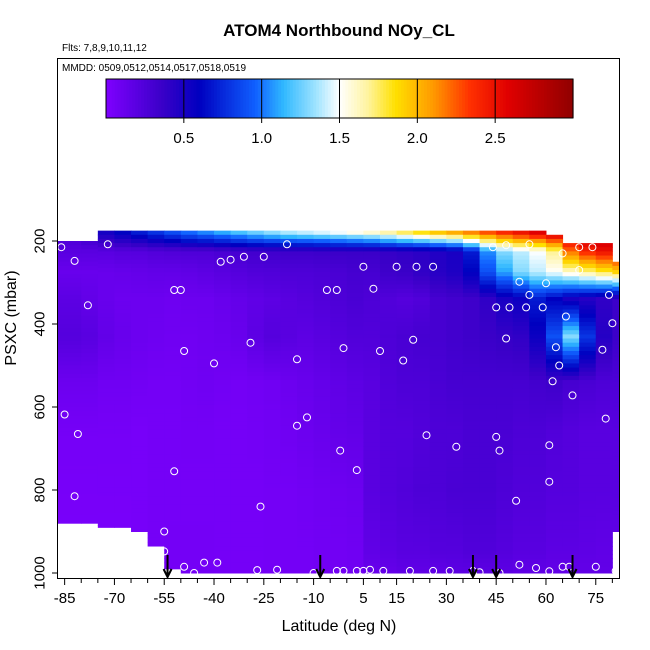 This screenshot has height=650, width=650. What do you see at coordinates (595, 598) in the screenshot?
I see `x-tick-label: 75` at bounding box center [595, 598].